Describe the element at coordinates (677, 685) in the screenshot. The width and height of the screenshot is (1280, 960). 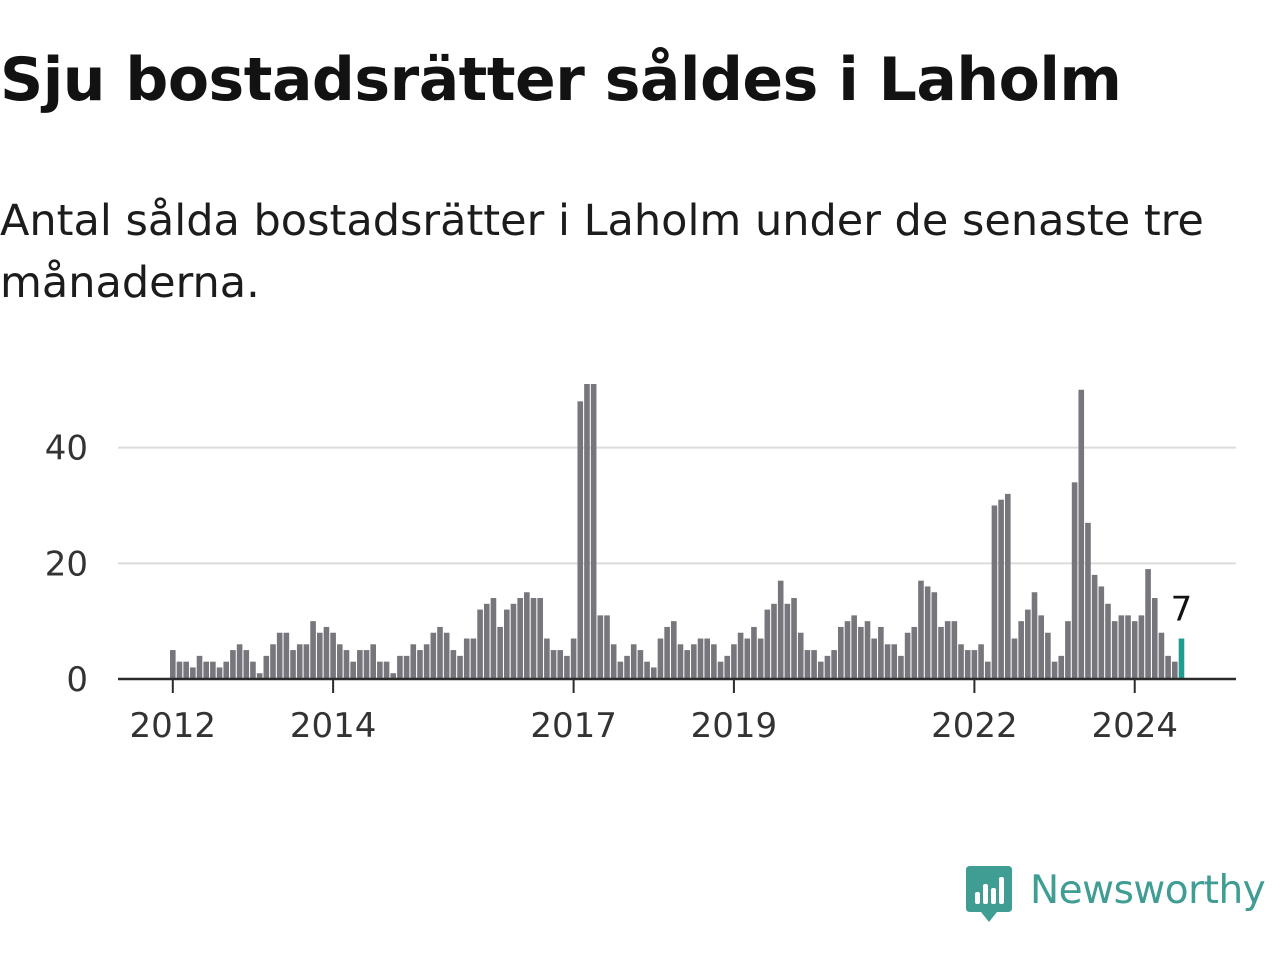
I see `axes` at that location.